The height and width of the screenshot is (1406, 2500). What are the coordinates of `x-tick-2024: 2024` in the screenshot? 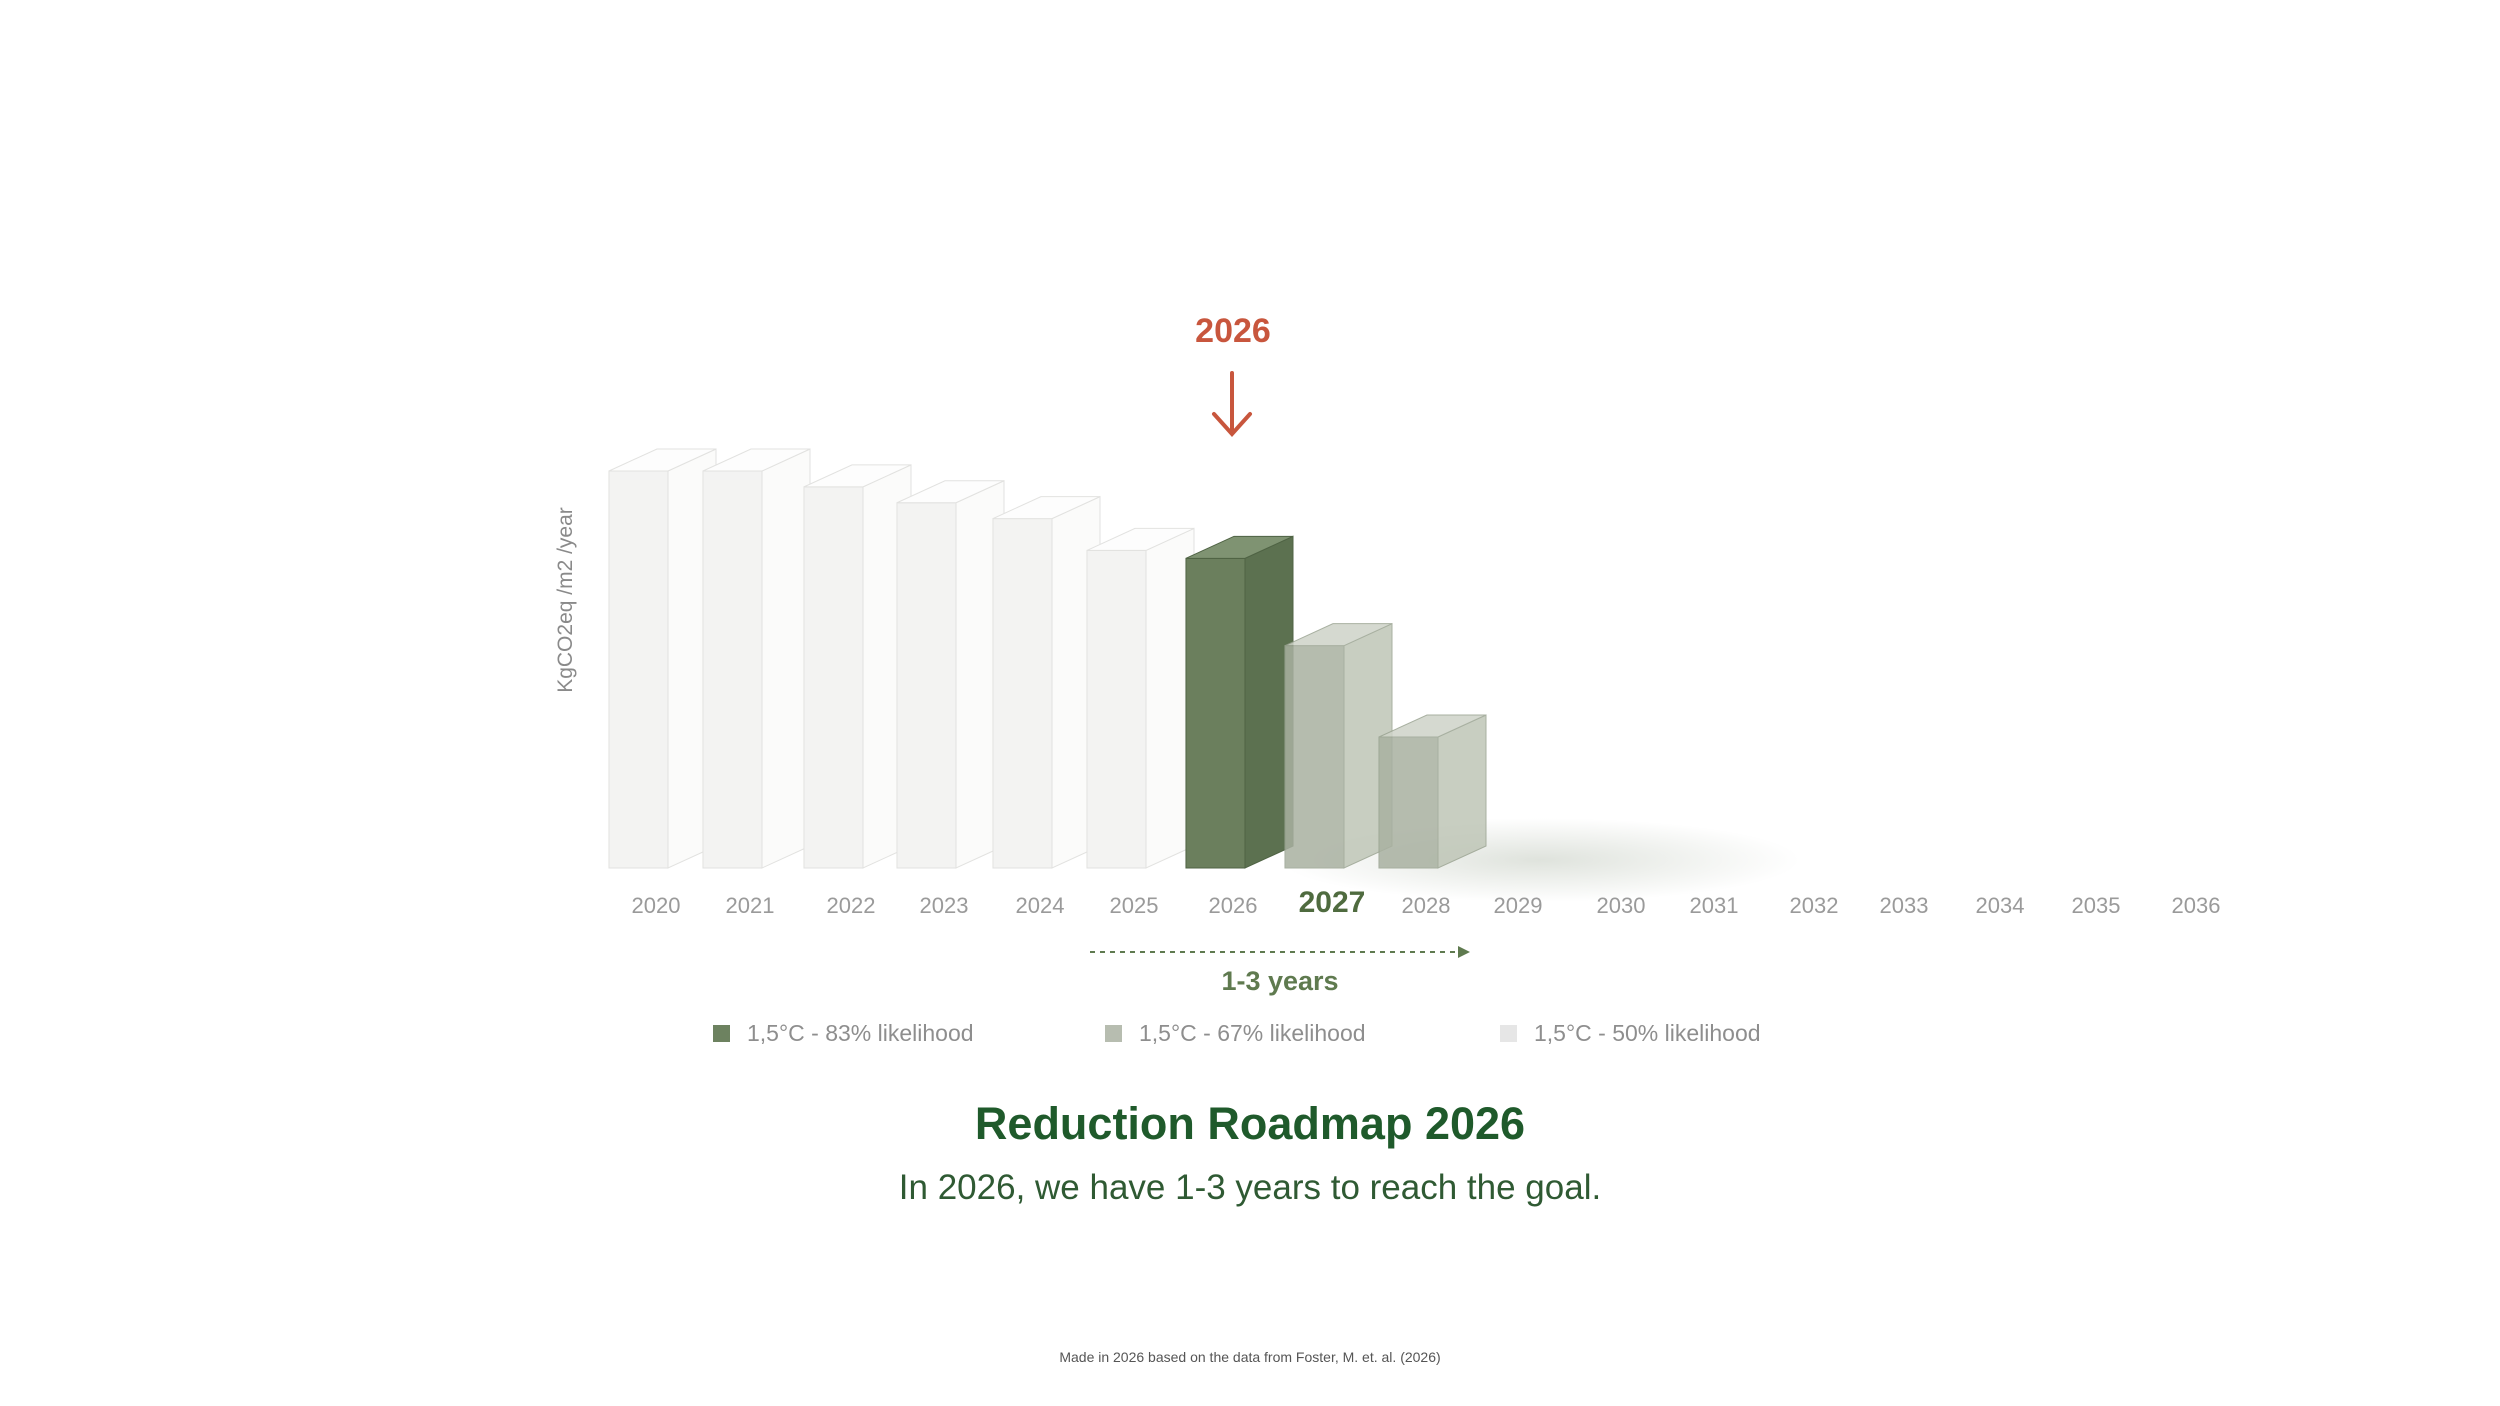 It's located at (1040, 905).